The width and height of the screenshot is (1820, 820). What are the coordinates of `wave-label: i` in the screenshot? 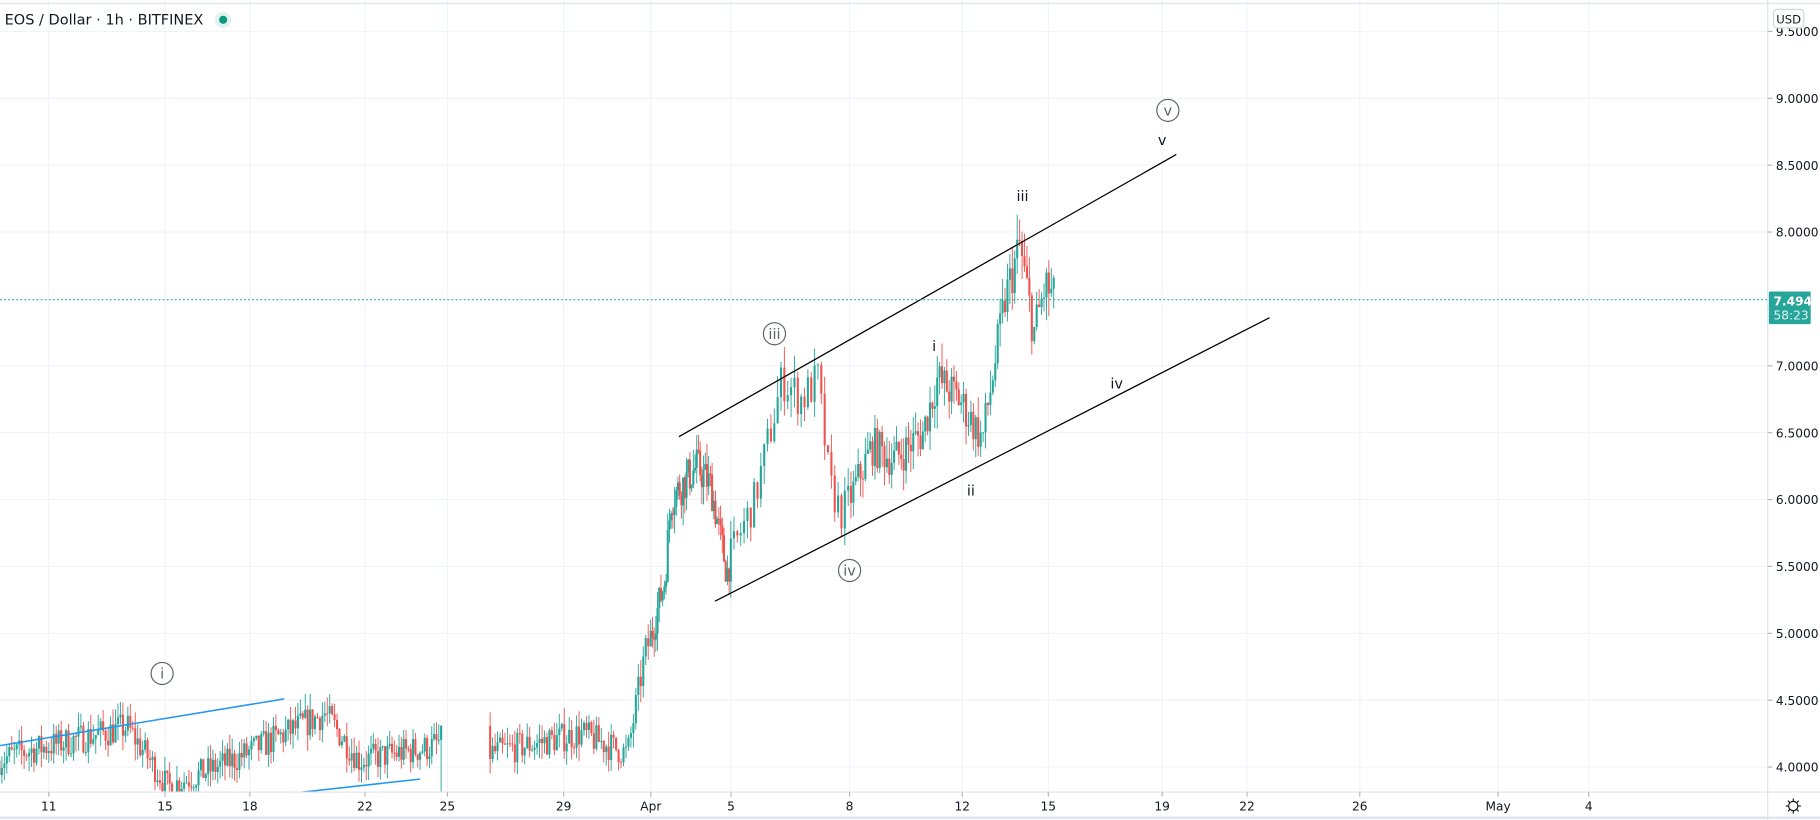 It's located at (934, 347).